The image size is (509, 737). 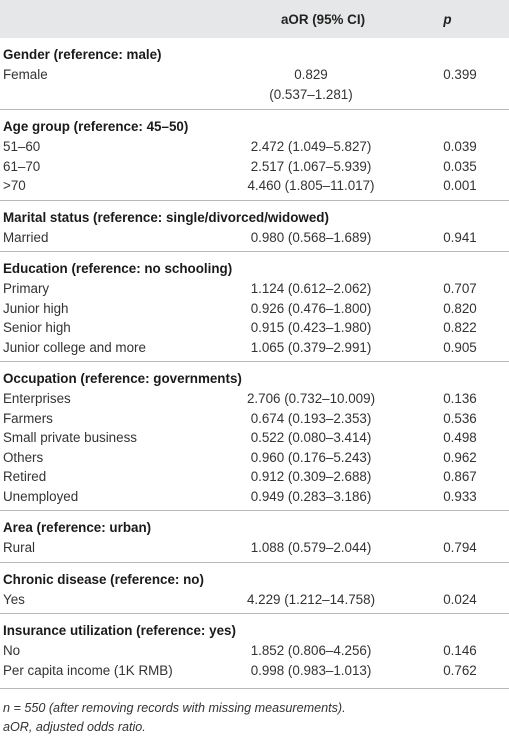 I want to click on row-aor: 0.522 (0.080–3.414), so click(x=311, y=437).